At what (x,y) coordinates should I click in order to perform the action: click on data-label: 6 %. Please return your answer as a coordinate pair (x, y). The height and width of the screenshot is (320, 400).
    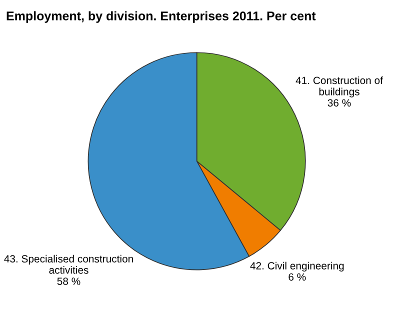
    Looking at the image, I should click on (297, 277).